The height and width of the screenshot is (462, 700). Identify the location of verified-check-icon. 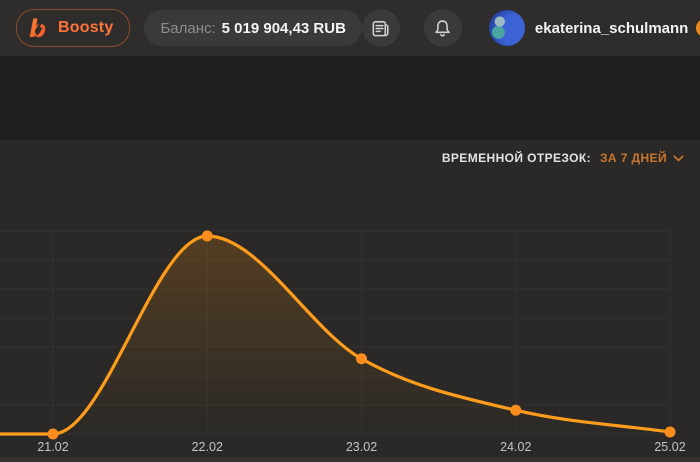
(698, 28).